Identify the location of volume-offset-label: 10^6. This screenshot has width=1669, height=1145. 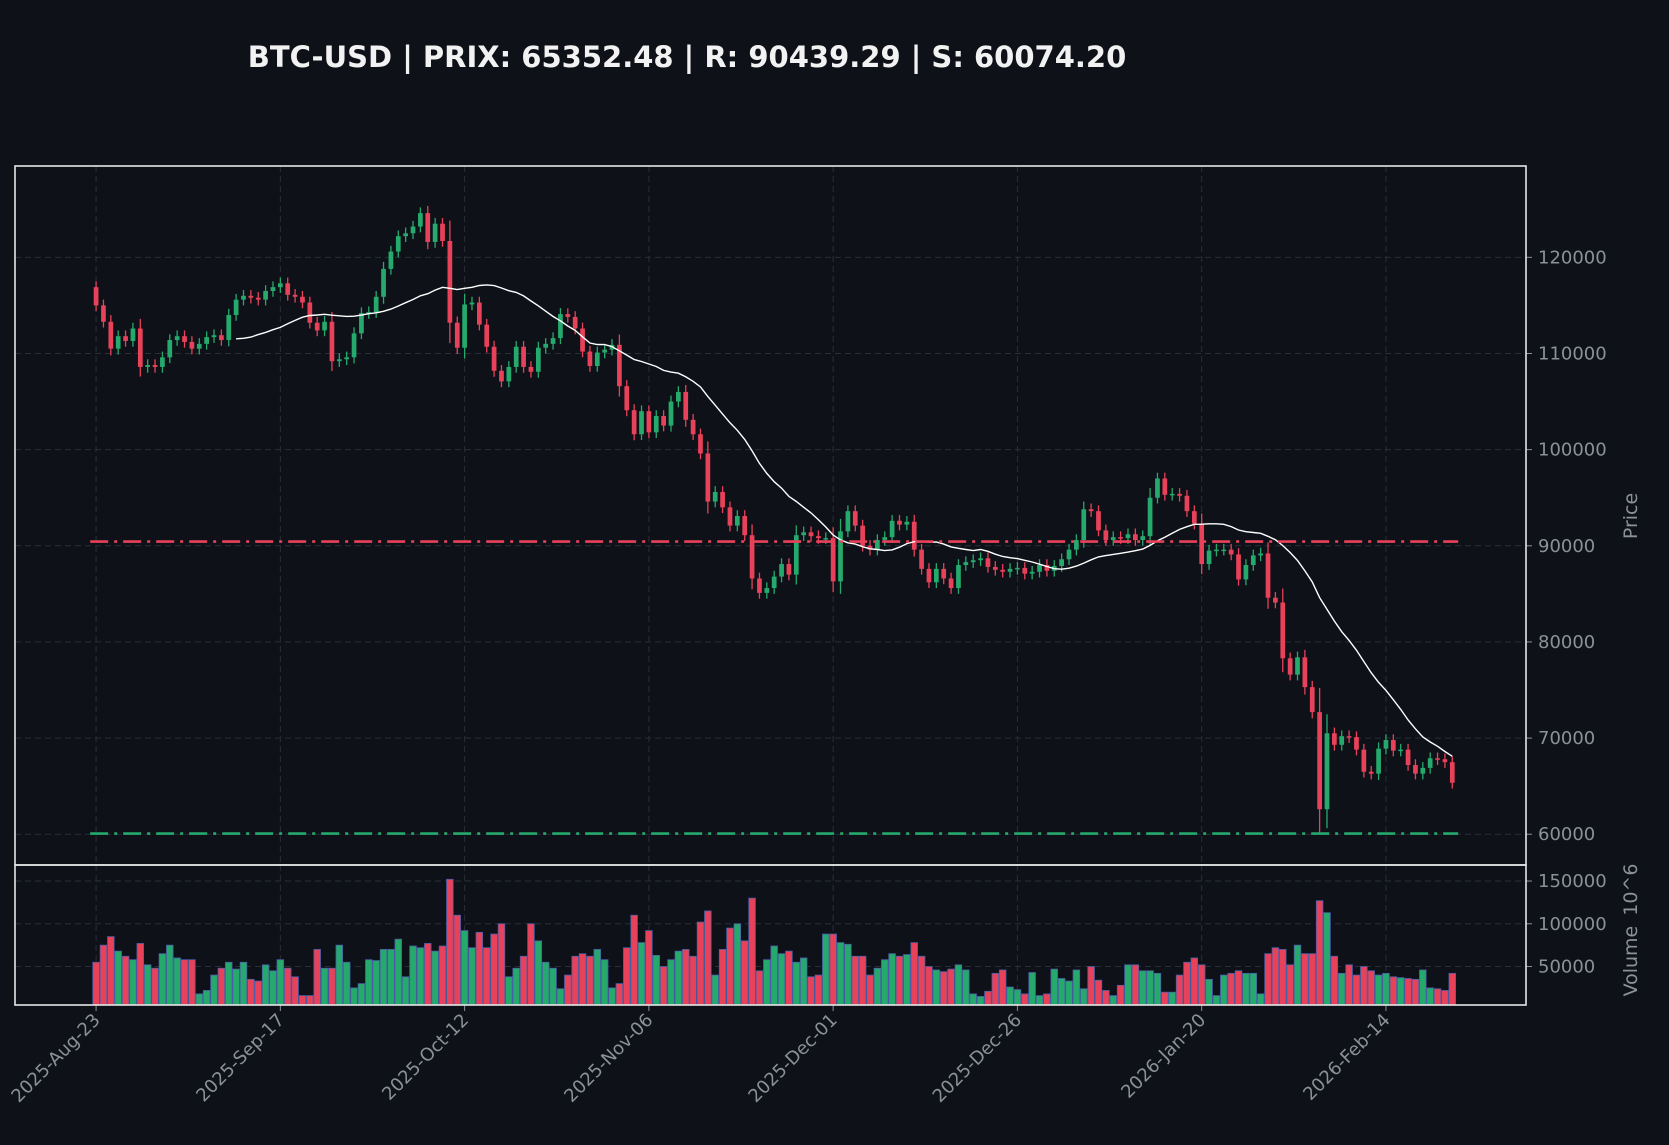
(1631, 890).